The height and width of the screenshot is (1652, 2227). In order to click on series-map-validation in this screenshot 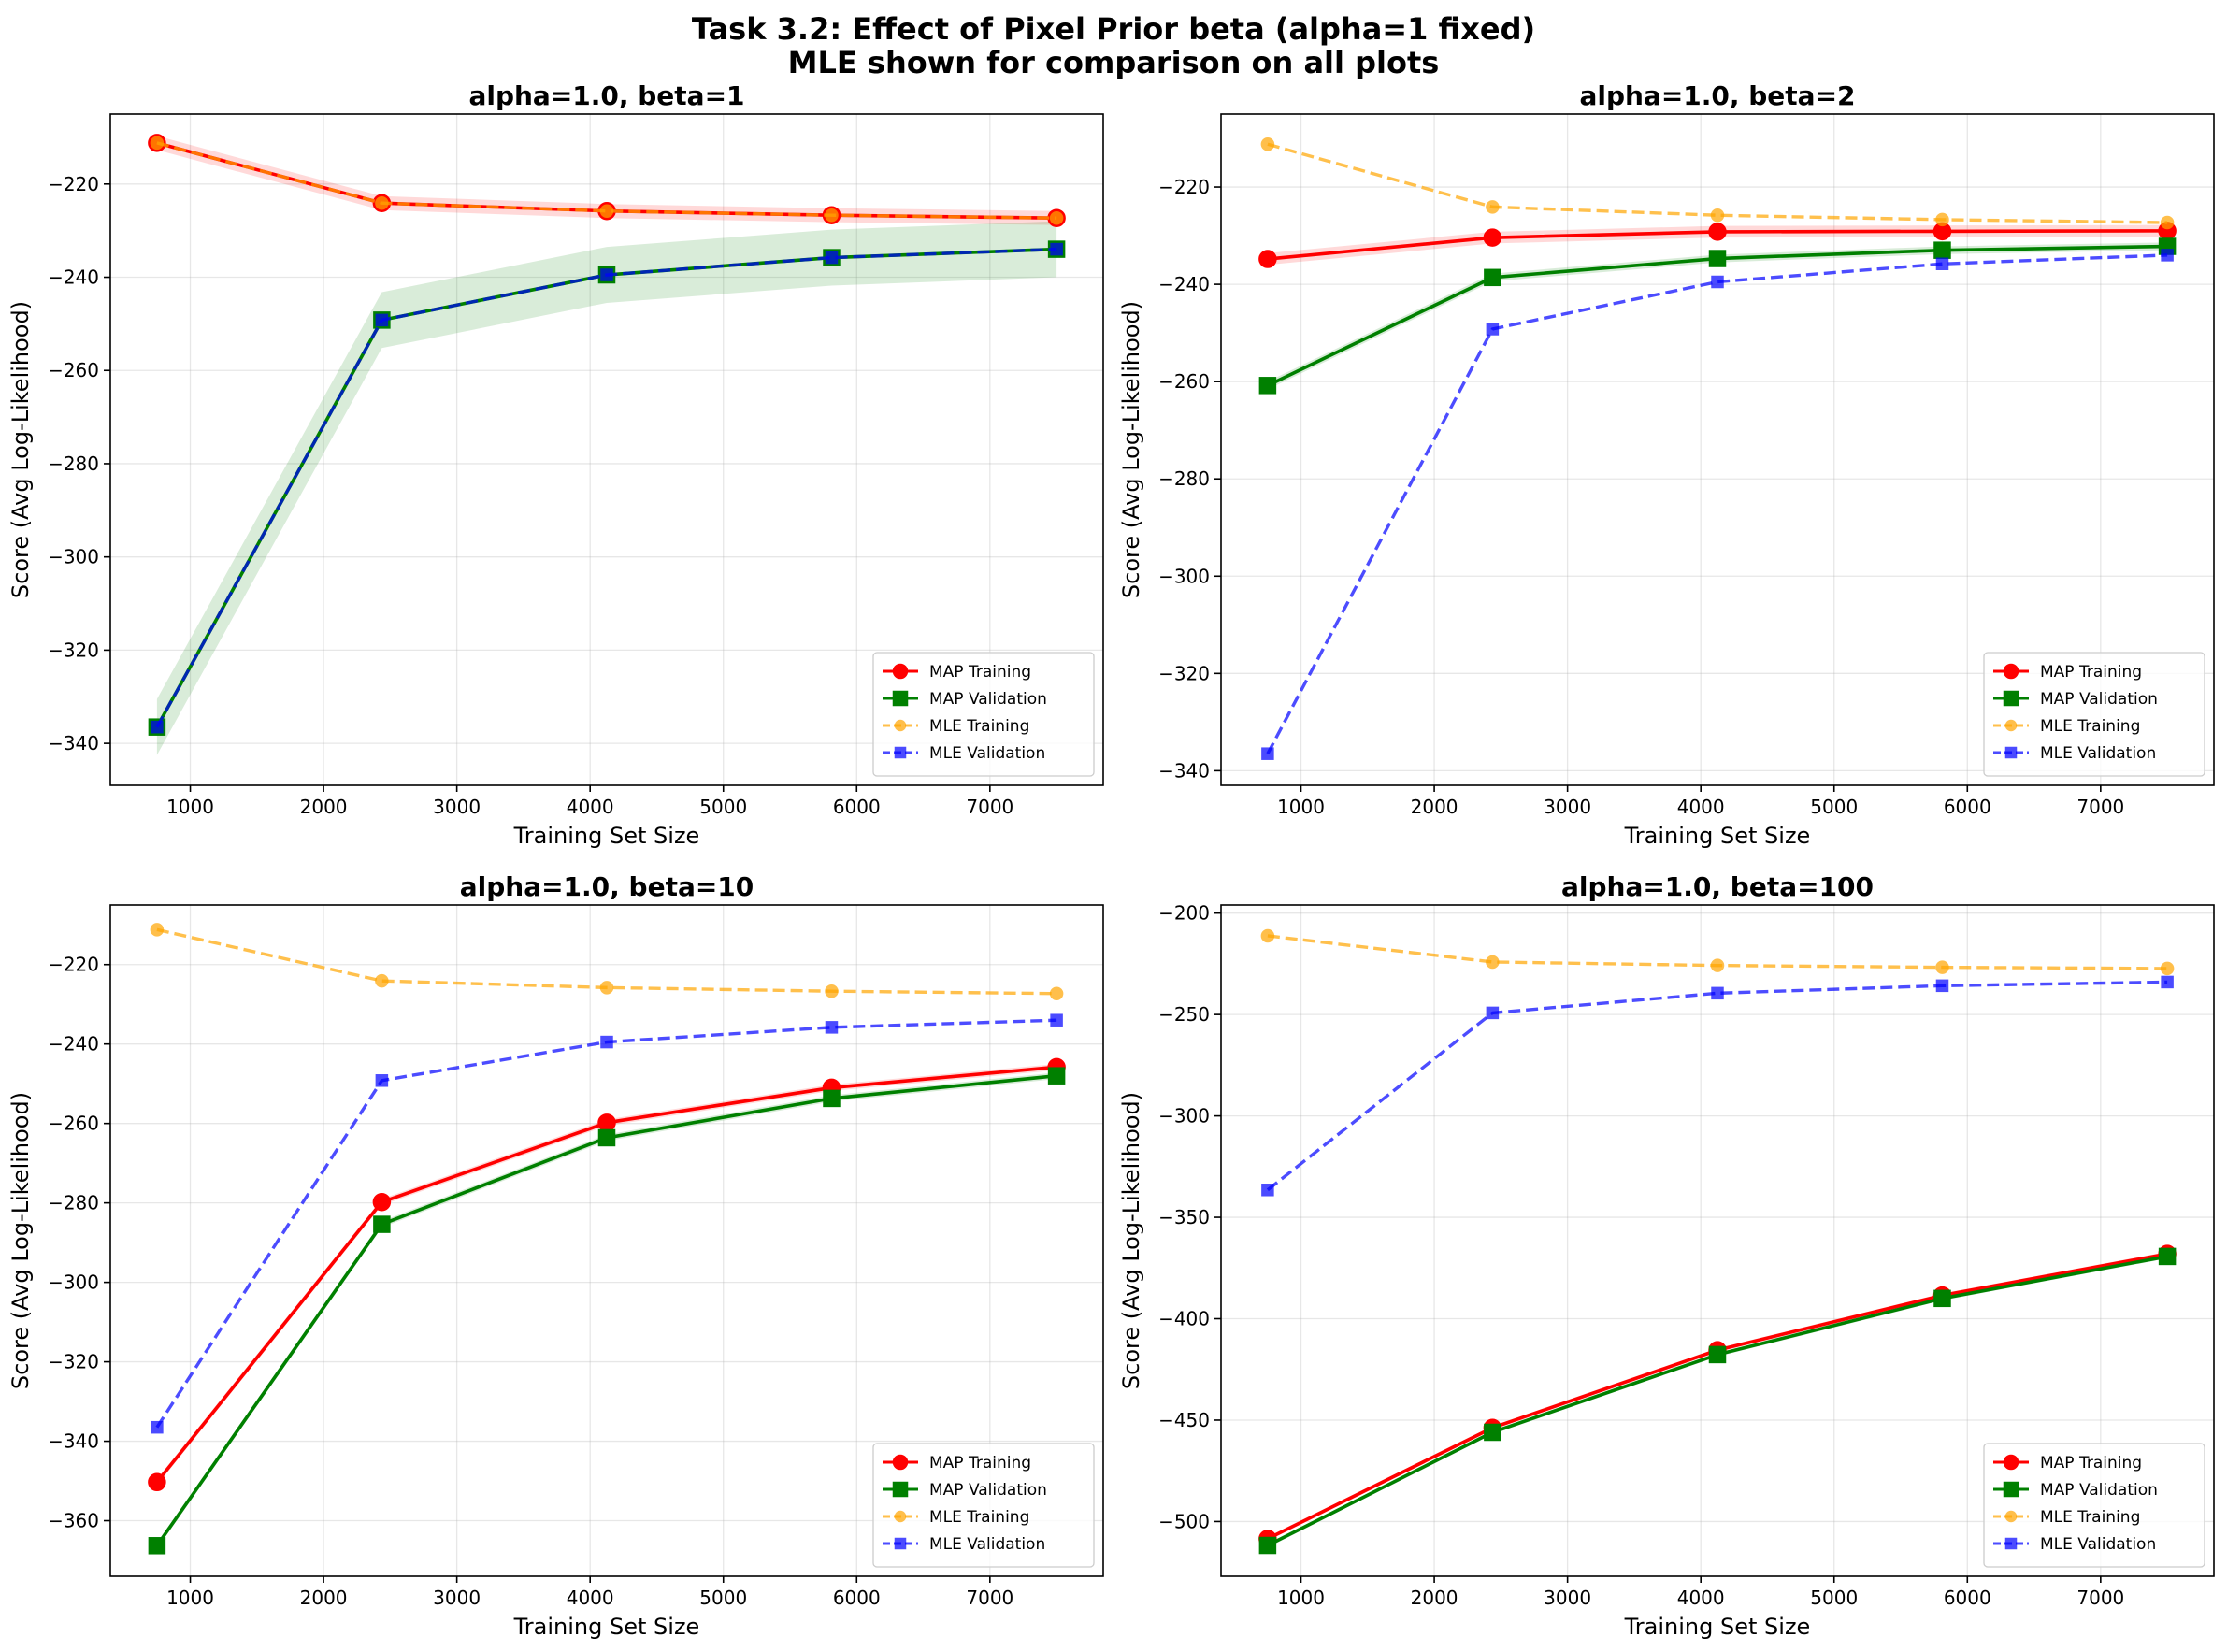, I will do `click(607, 1311)`.